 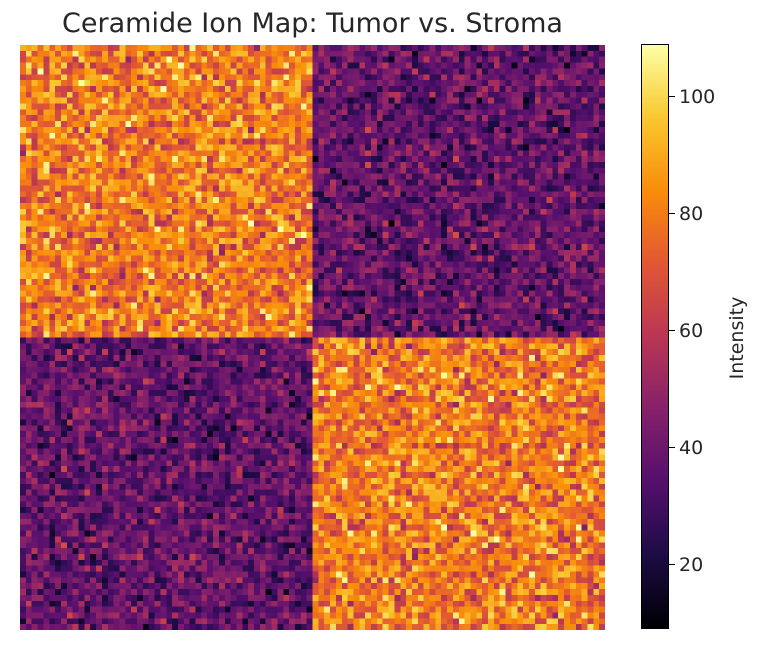 I want to click on colorbar-tick-label: 60, so click(x=691, y=330).